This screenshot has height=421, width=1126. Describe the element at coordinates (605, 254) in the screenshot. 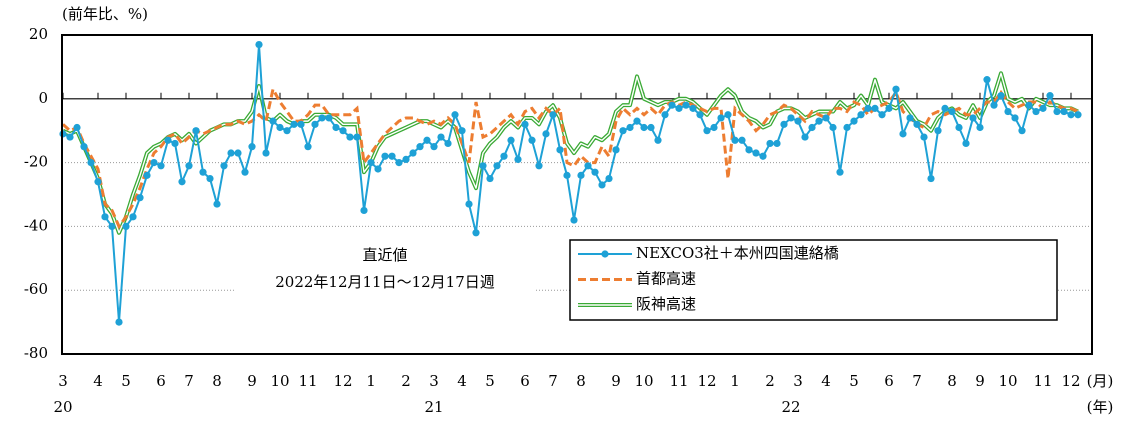

I see `legend-marker` at that location.